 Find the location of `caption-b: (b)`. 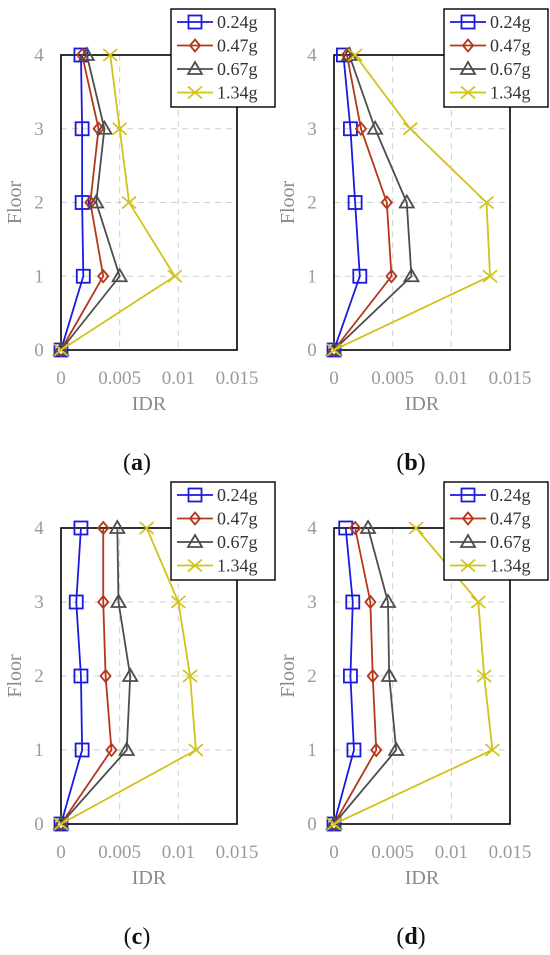

caption-b: (b) is located at coordinates (410, 463).